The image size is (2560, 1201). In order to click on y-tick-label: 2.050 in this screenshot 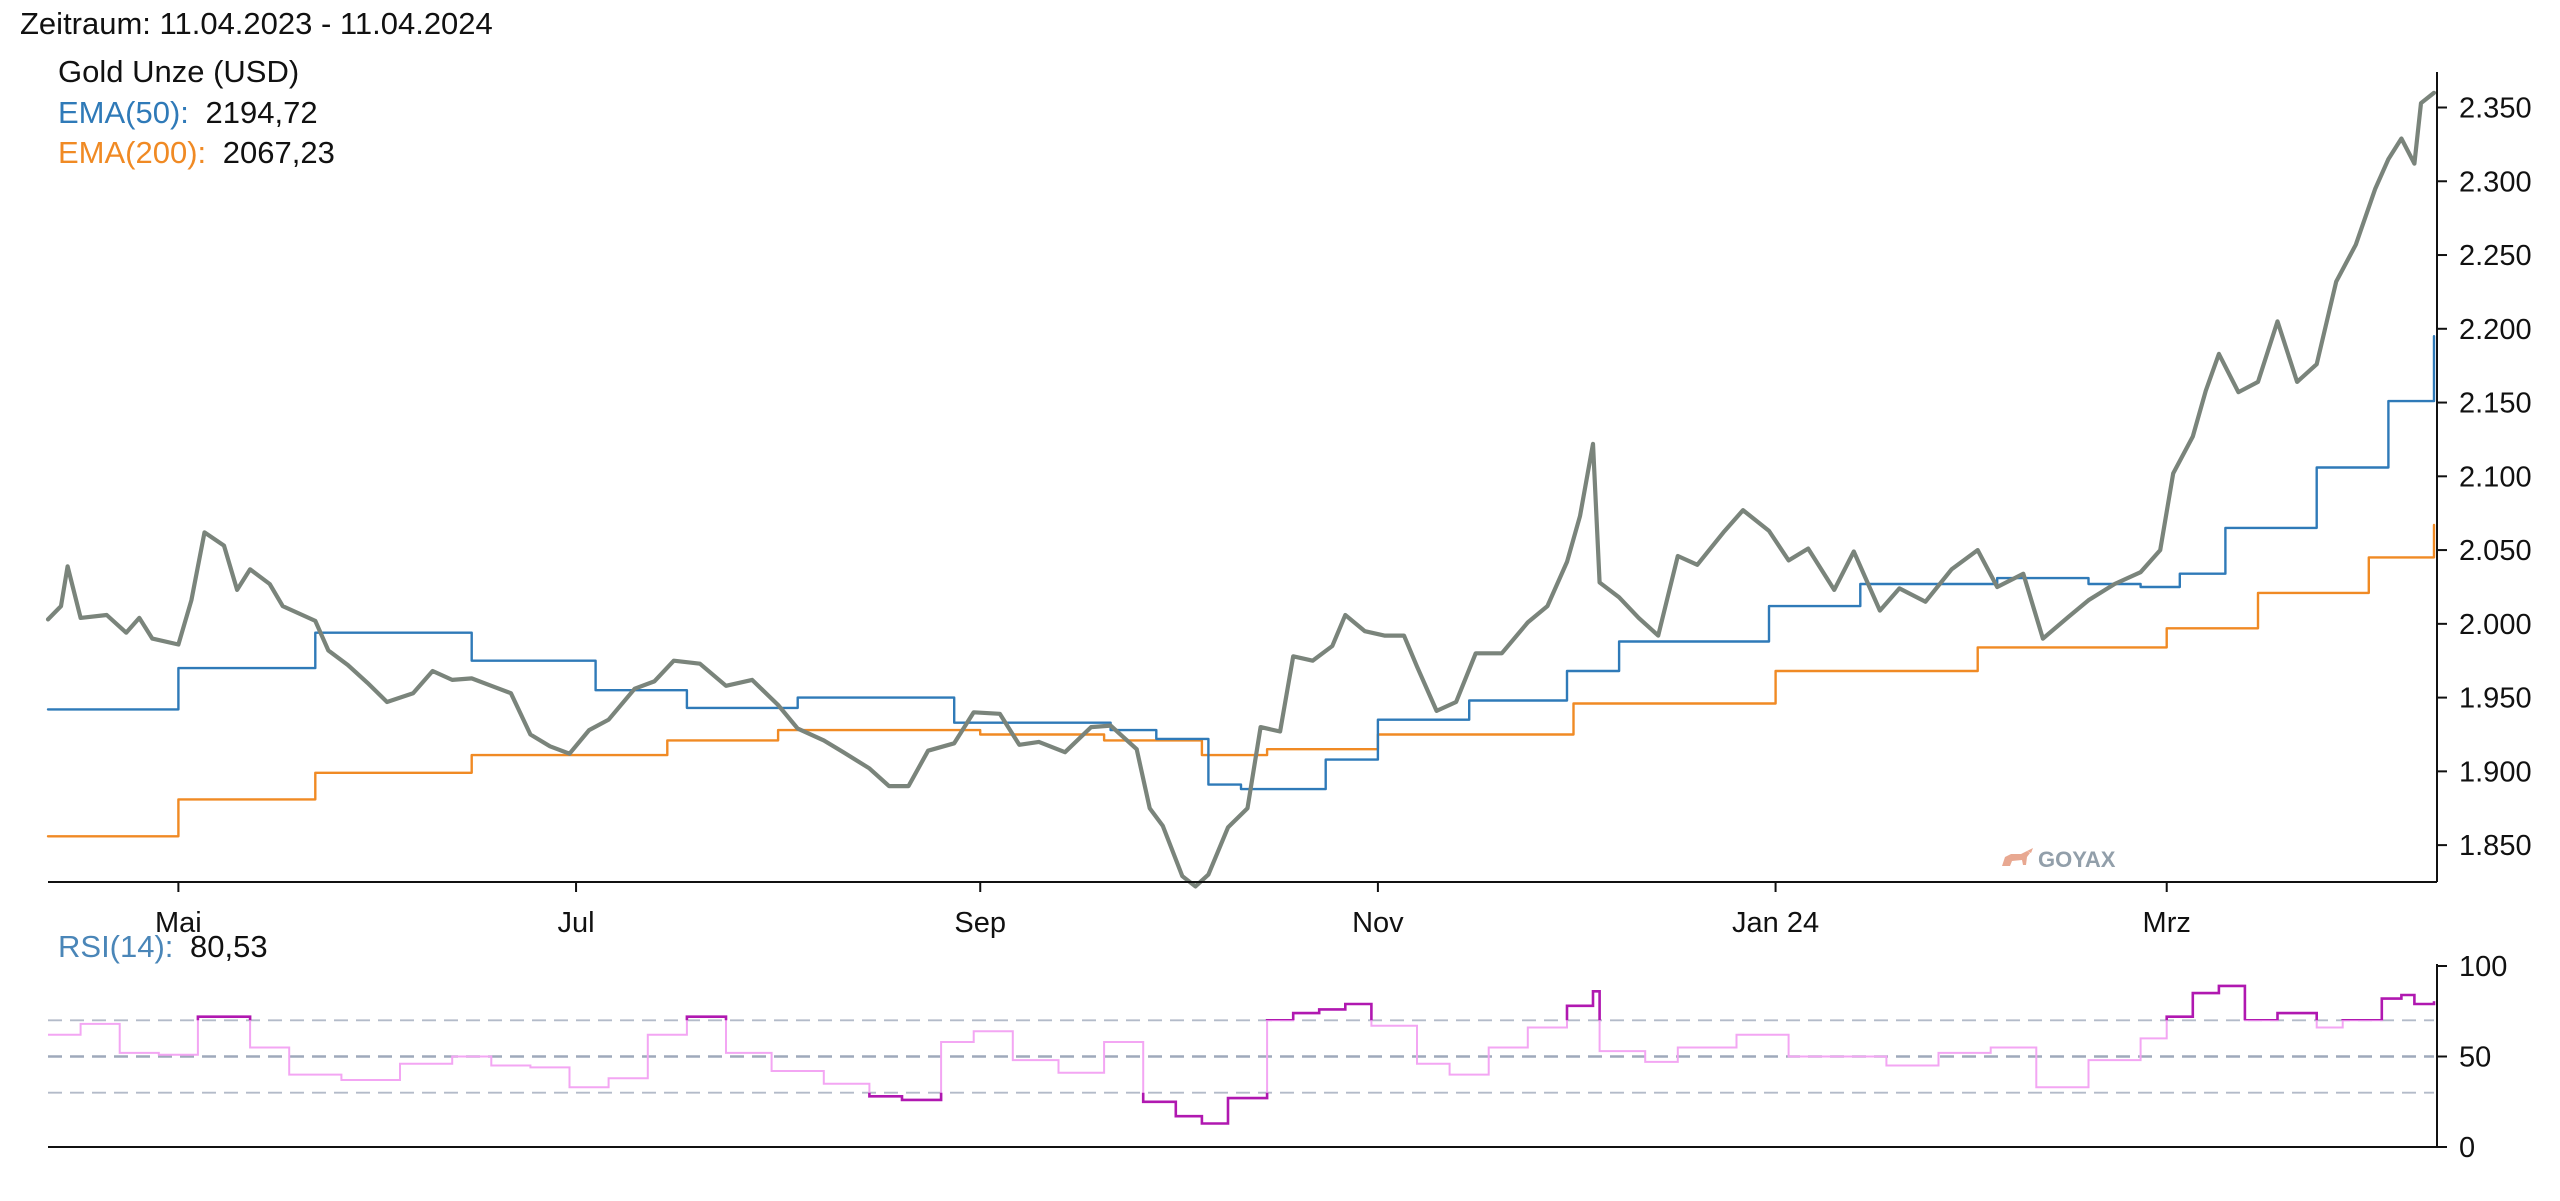, I will do `click(2495, 551)`.